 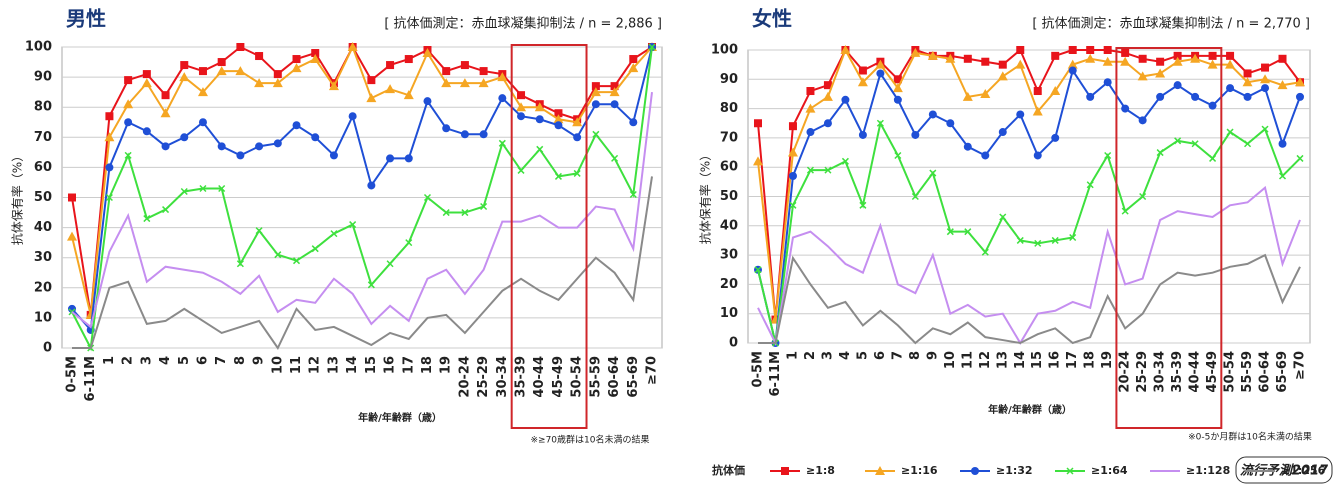 What do you see at coordinates (729, 167) in the screenshot?
I see `y-tick-label: 60` at bounding box center [729, 167].